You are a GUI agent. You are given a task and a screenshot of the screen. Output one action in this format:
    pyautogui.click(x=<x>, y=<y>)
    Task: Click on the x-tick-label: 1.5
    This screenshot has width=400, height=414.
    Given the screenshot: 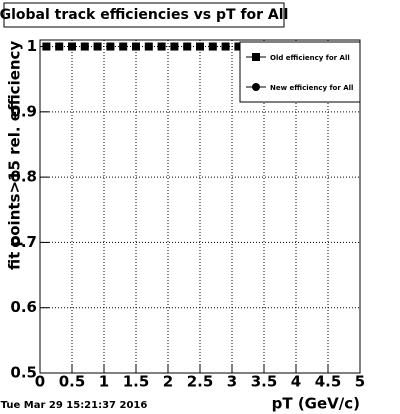 What is the action you would take?
    pyautogui.click(x=136, y=382)
    